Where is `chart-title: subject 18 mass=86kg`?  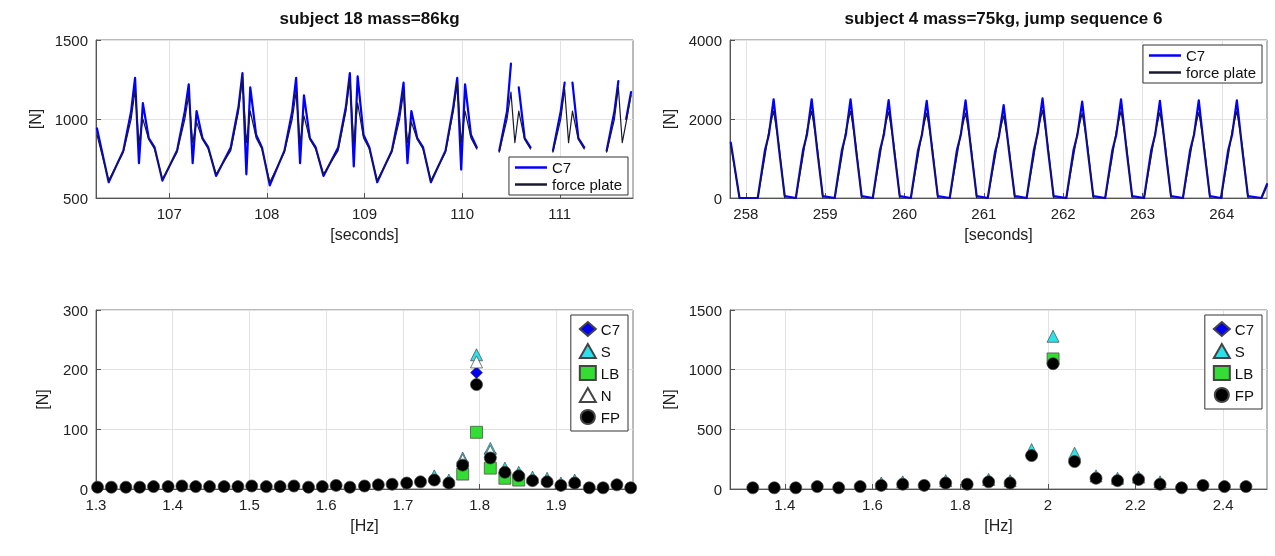
chart-title: subject 18 mass=86kg is located at coordinates (369, 18).